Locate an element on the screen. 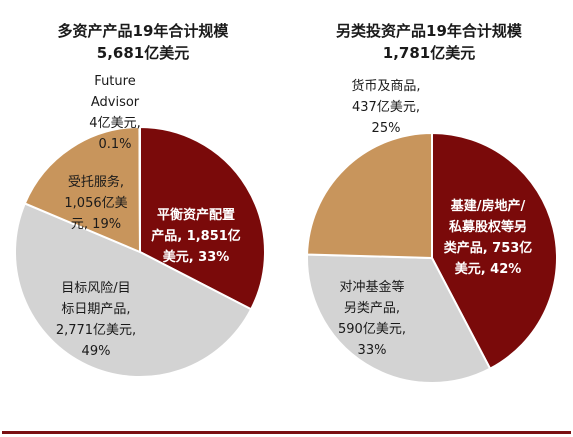 The height and width of the screenshot is (437, 573). chart-2-slice-2-label-line: 货币及商品, is located at coordinates (385, 86).